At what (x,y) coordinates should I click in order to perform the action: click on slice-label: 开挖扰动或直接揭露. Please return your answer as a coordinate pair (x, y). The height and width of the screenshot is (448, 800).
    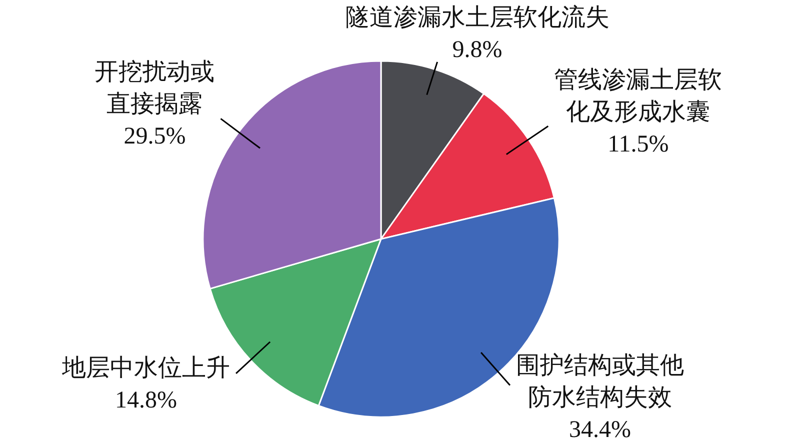
    Looking at the image, I should click on (154, 88).